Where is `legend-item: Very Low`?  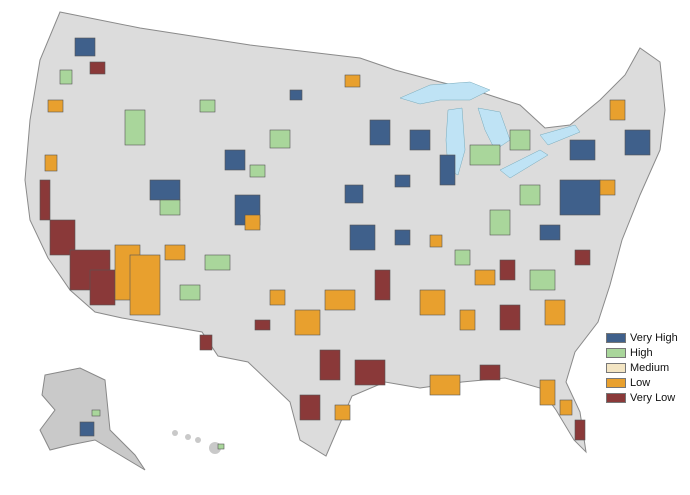
legend-item: Very Low is located at coordinates (642, 397).